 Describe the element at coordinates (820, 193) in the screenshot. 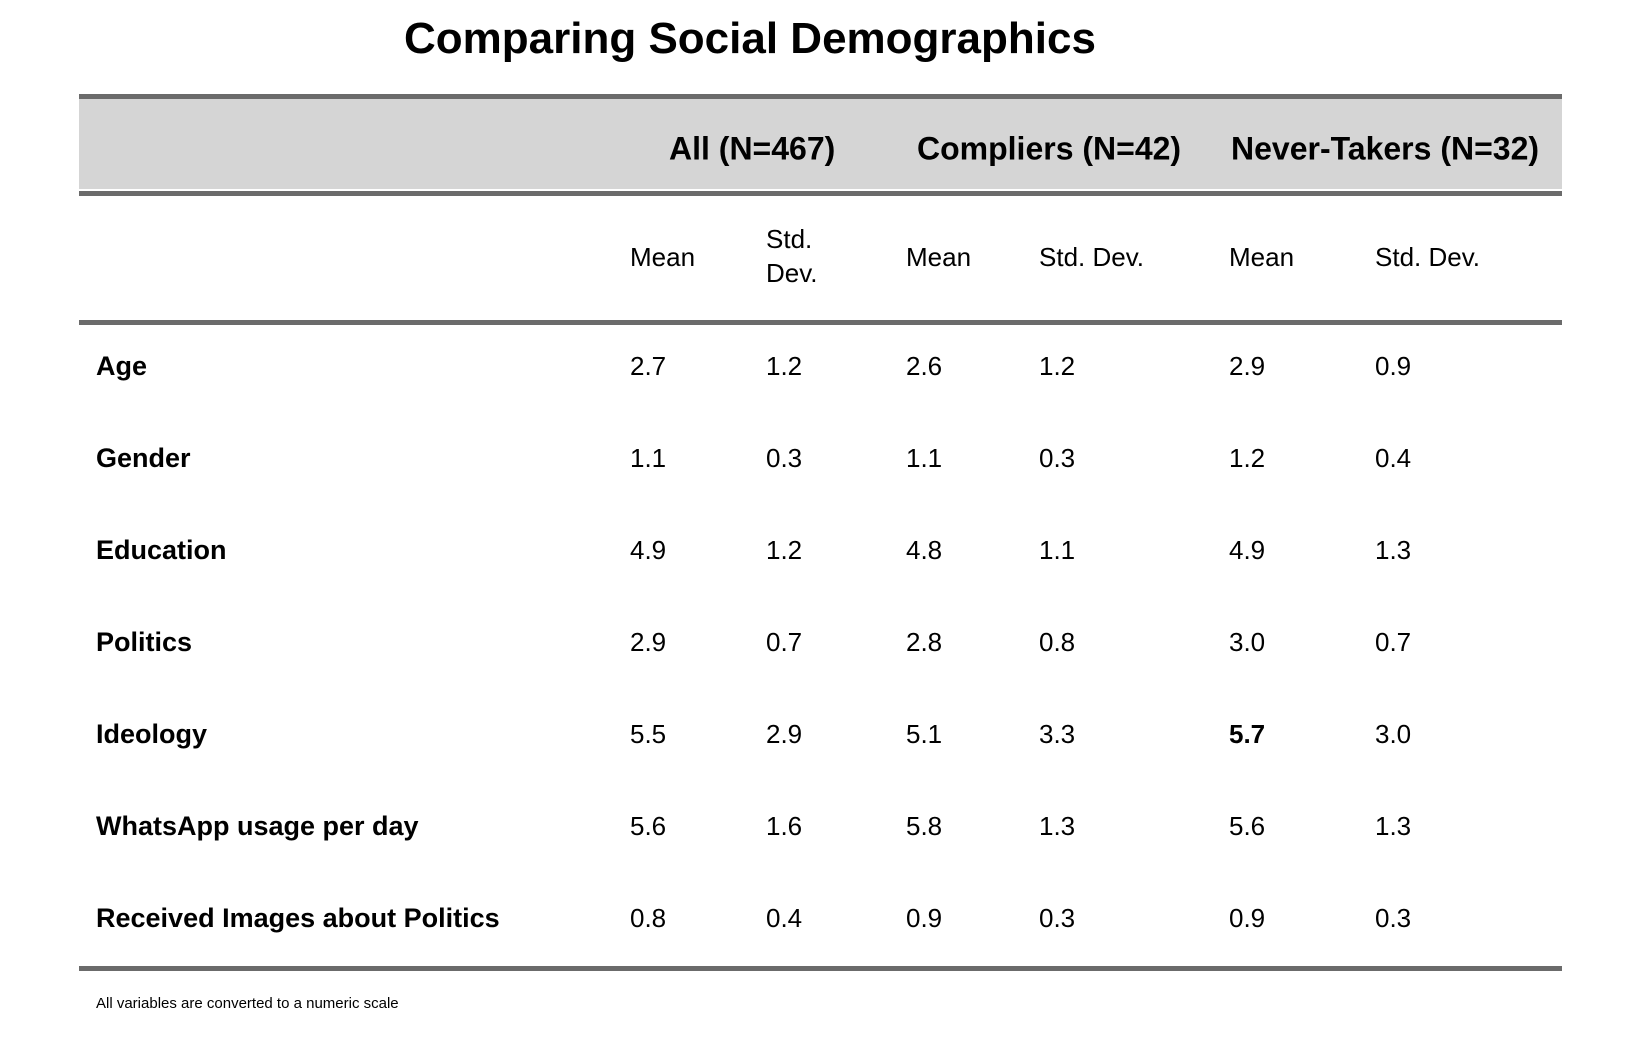

I see `group-header-rule` at that location.